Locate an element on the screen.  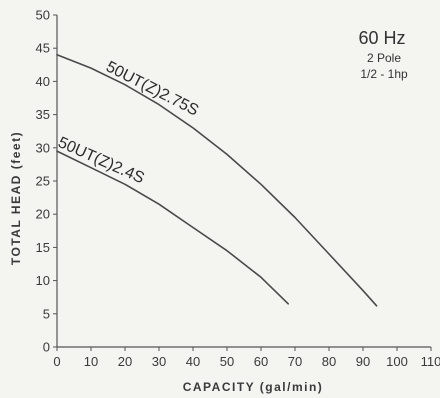
x-tick-label: 60 is located at coordinates (261, 361).